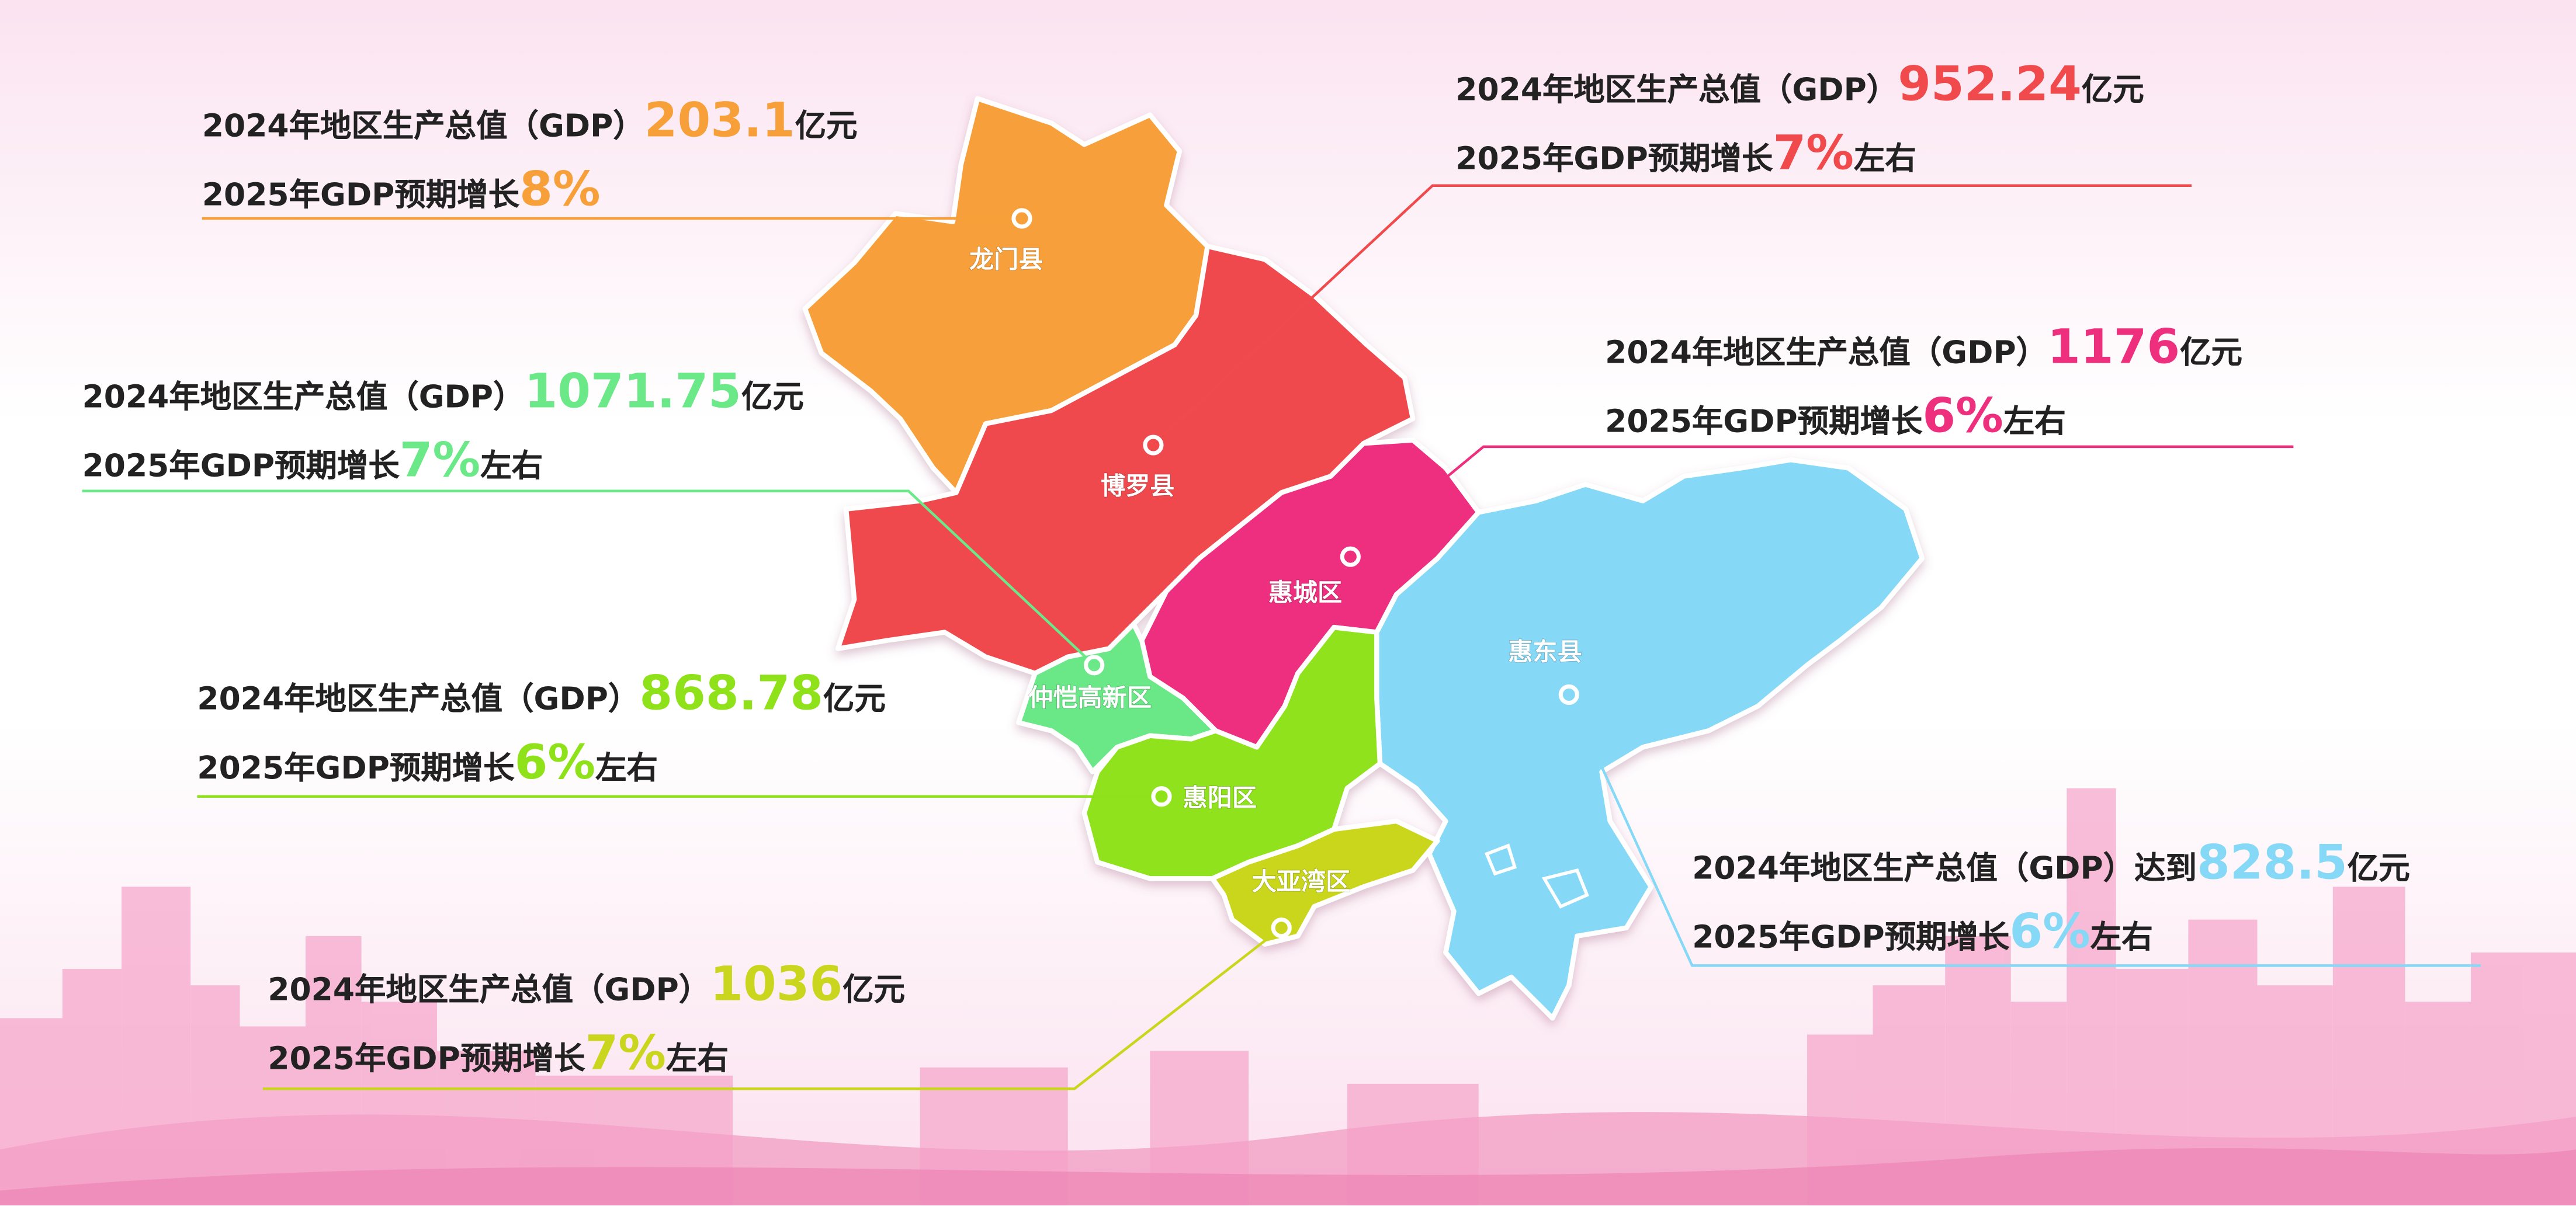  Describe the element at coordinates (440, 460) in the screenshot. I see `growth-value-zhongkai: 7%` at that location.